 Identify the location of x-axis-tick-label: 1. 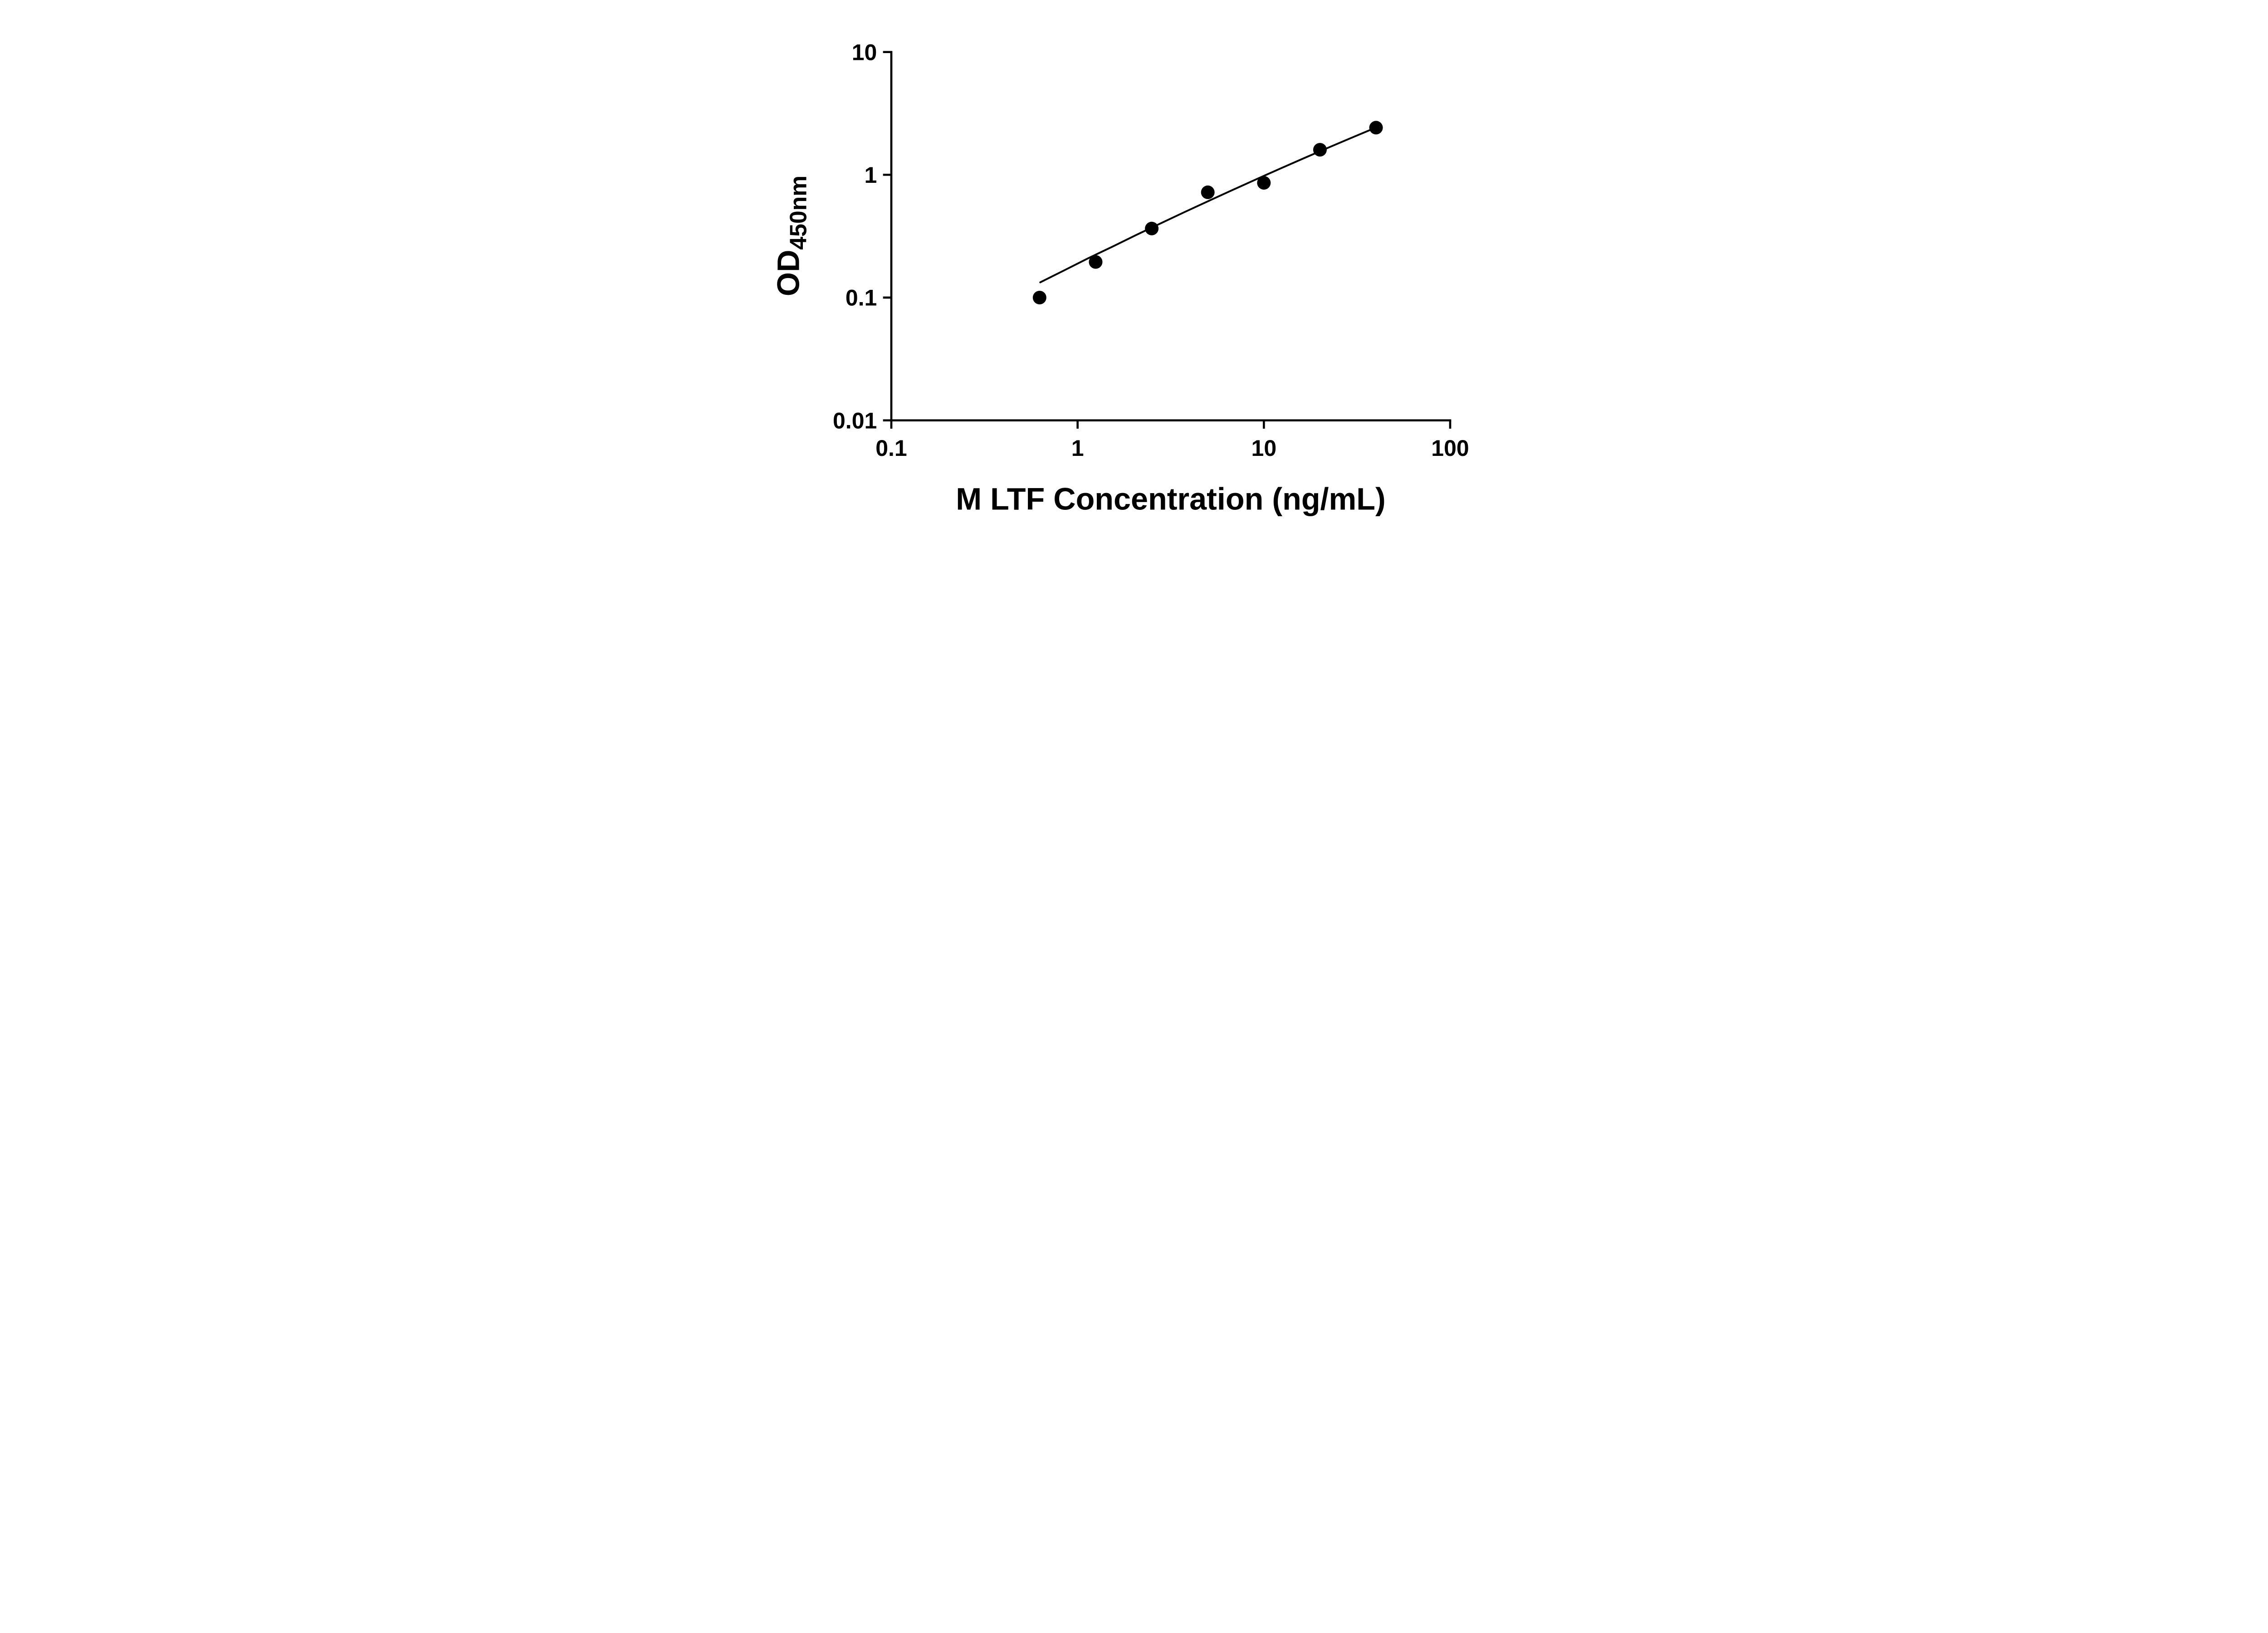
(1078, 448).